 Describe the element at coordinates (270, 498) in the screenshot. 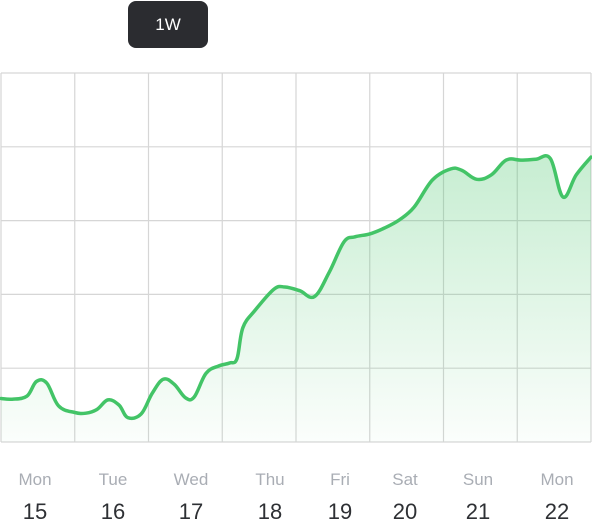

I see `x-tick-label: Thu 18` at that location.